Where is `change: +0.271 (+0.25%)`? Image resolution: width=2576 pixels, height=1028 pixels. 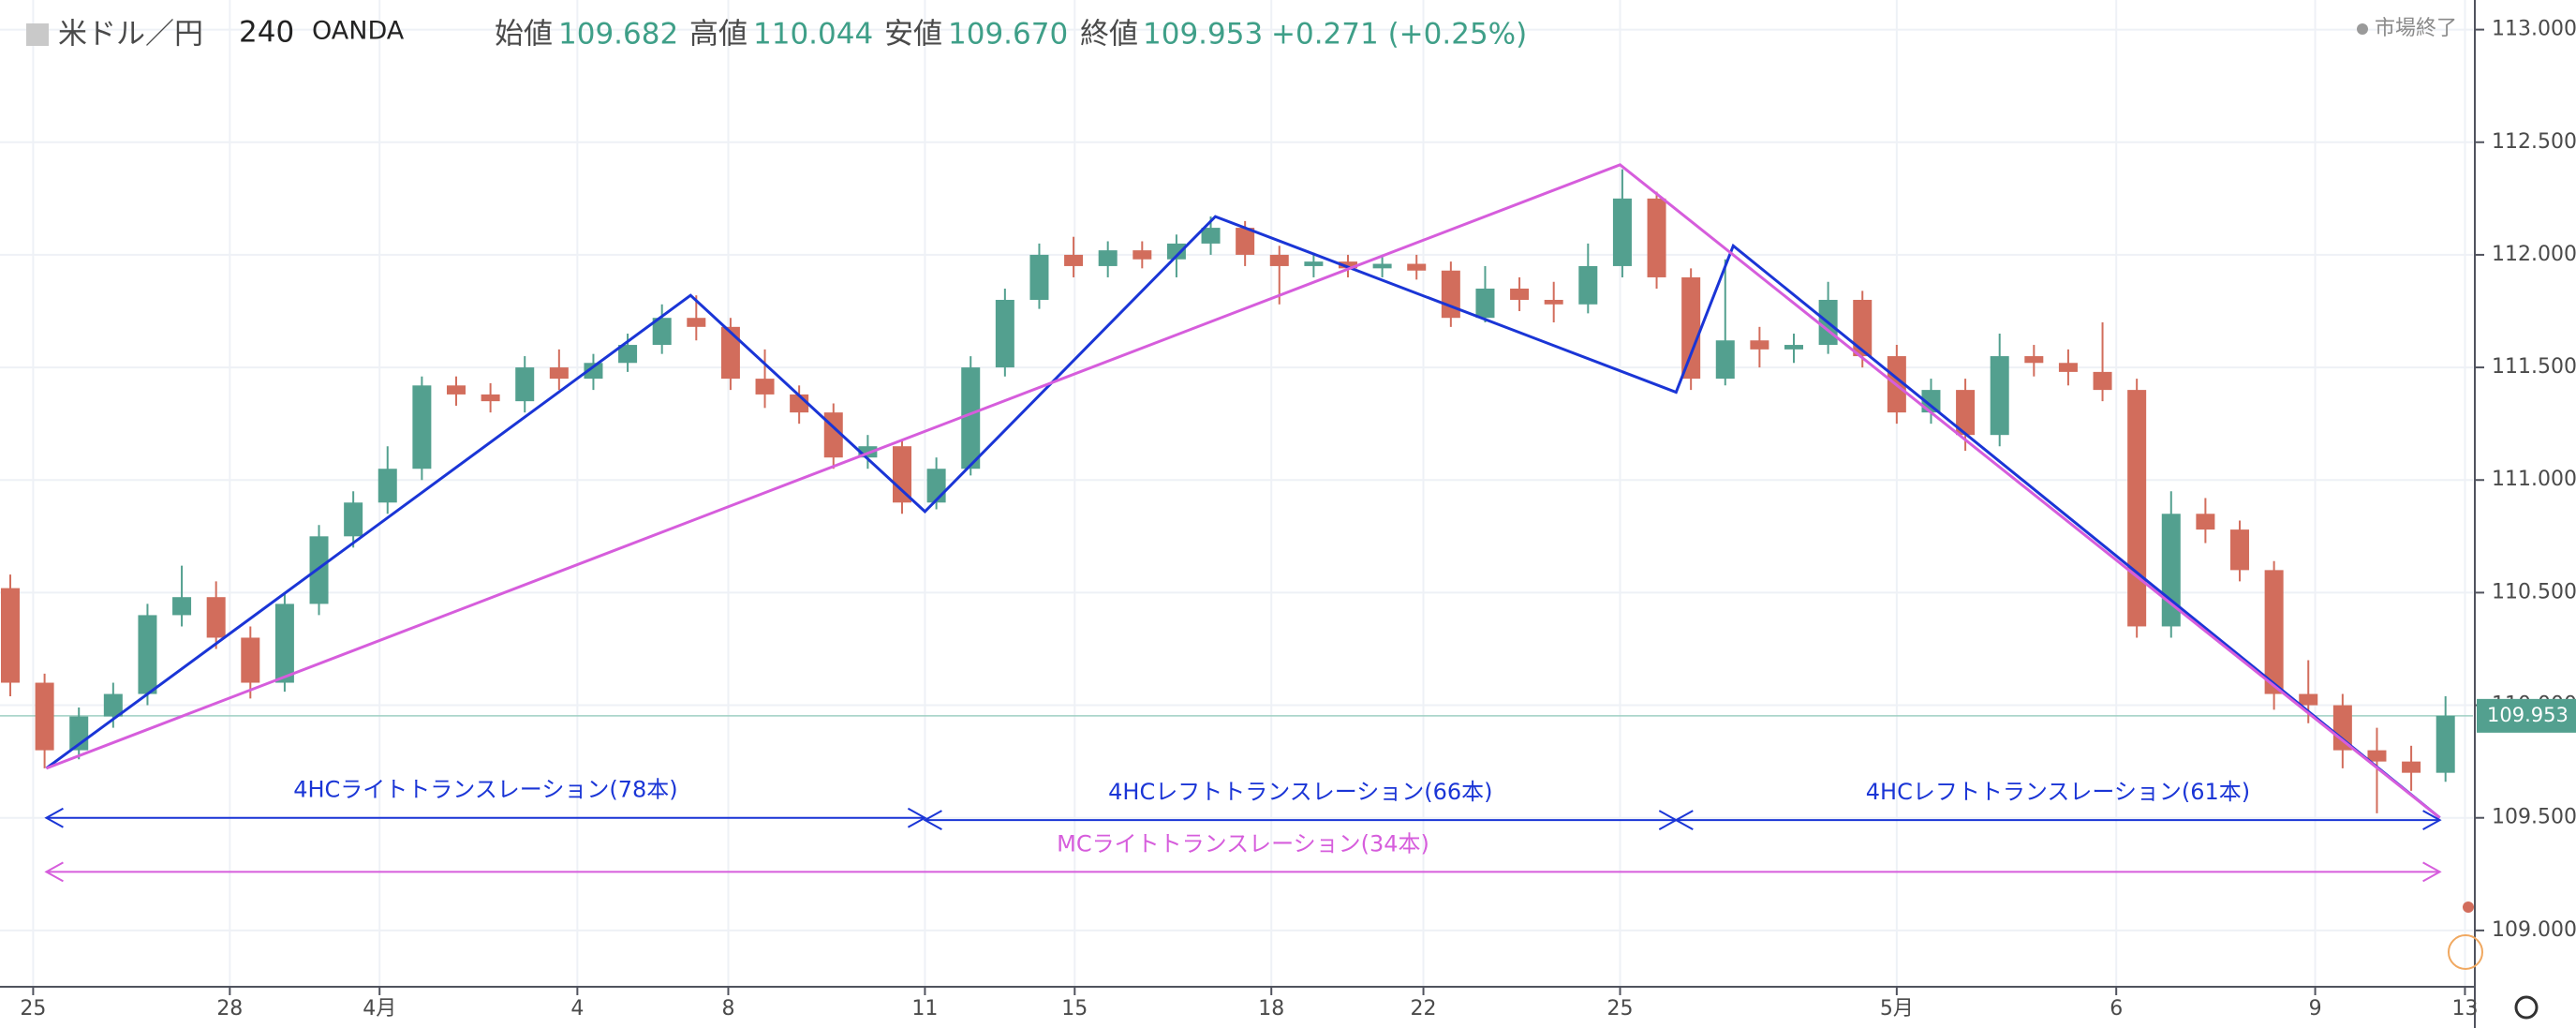
change: +0.271 (+0.25%) is located at coordinates (1399, 35).